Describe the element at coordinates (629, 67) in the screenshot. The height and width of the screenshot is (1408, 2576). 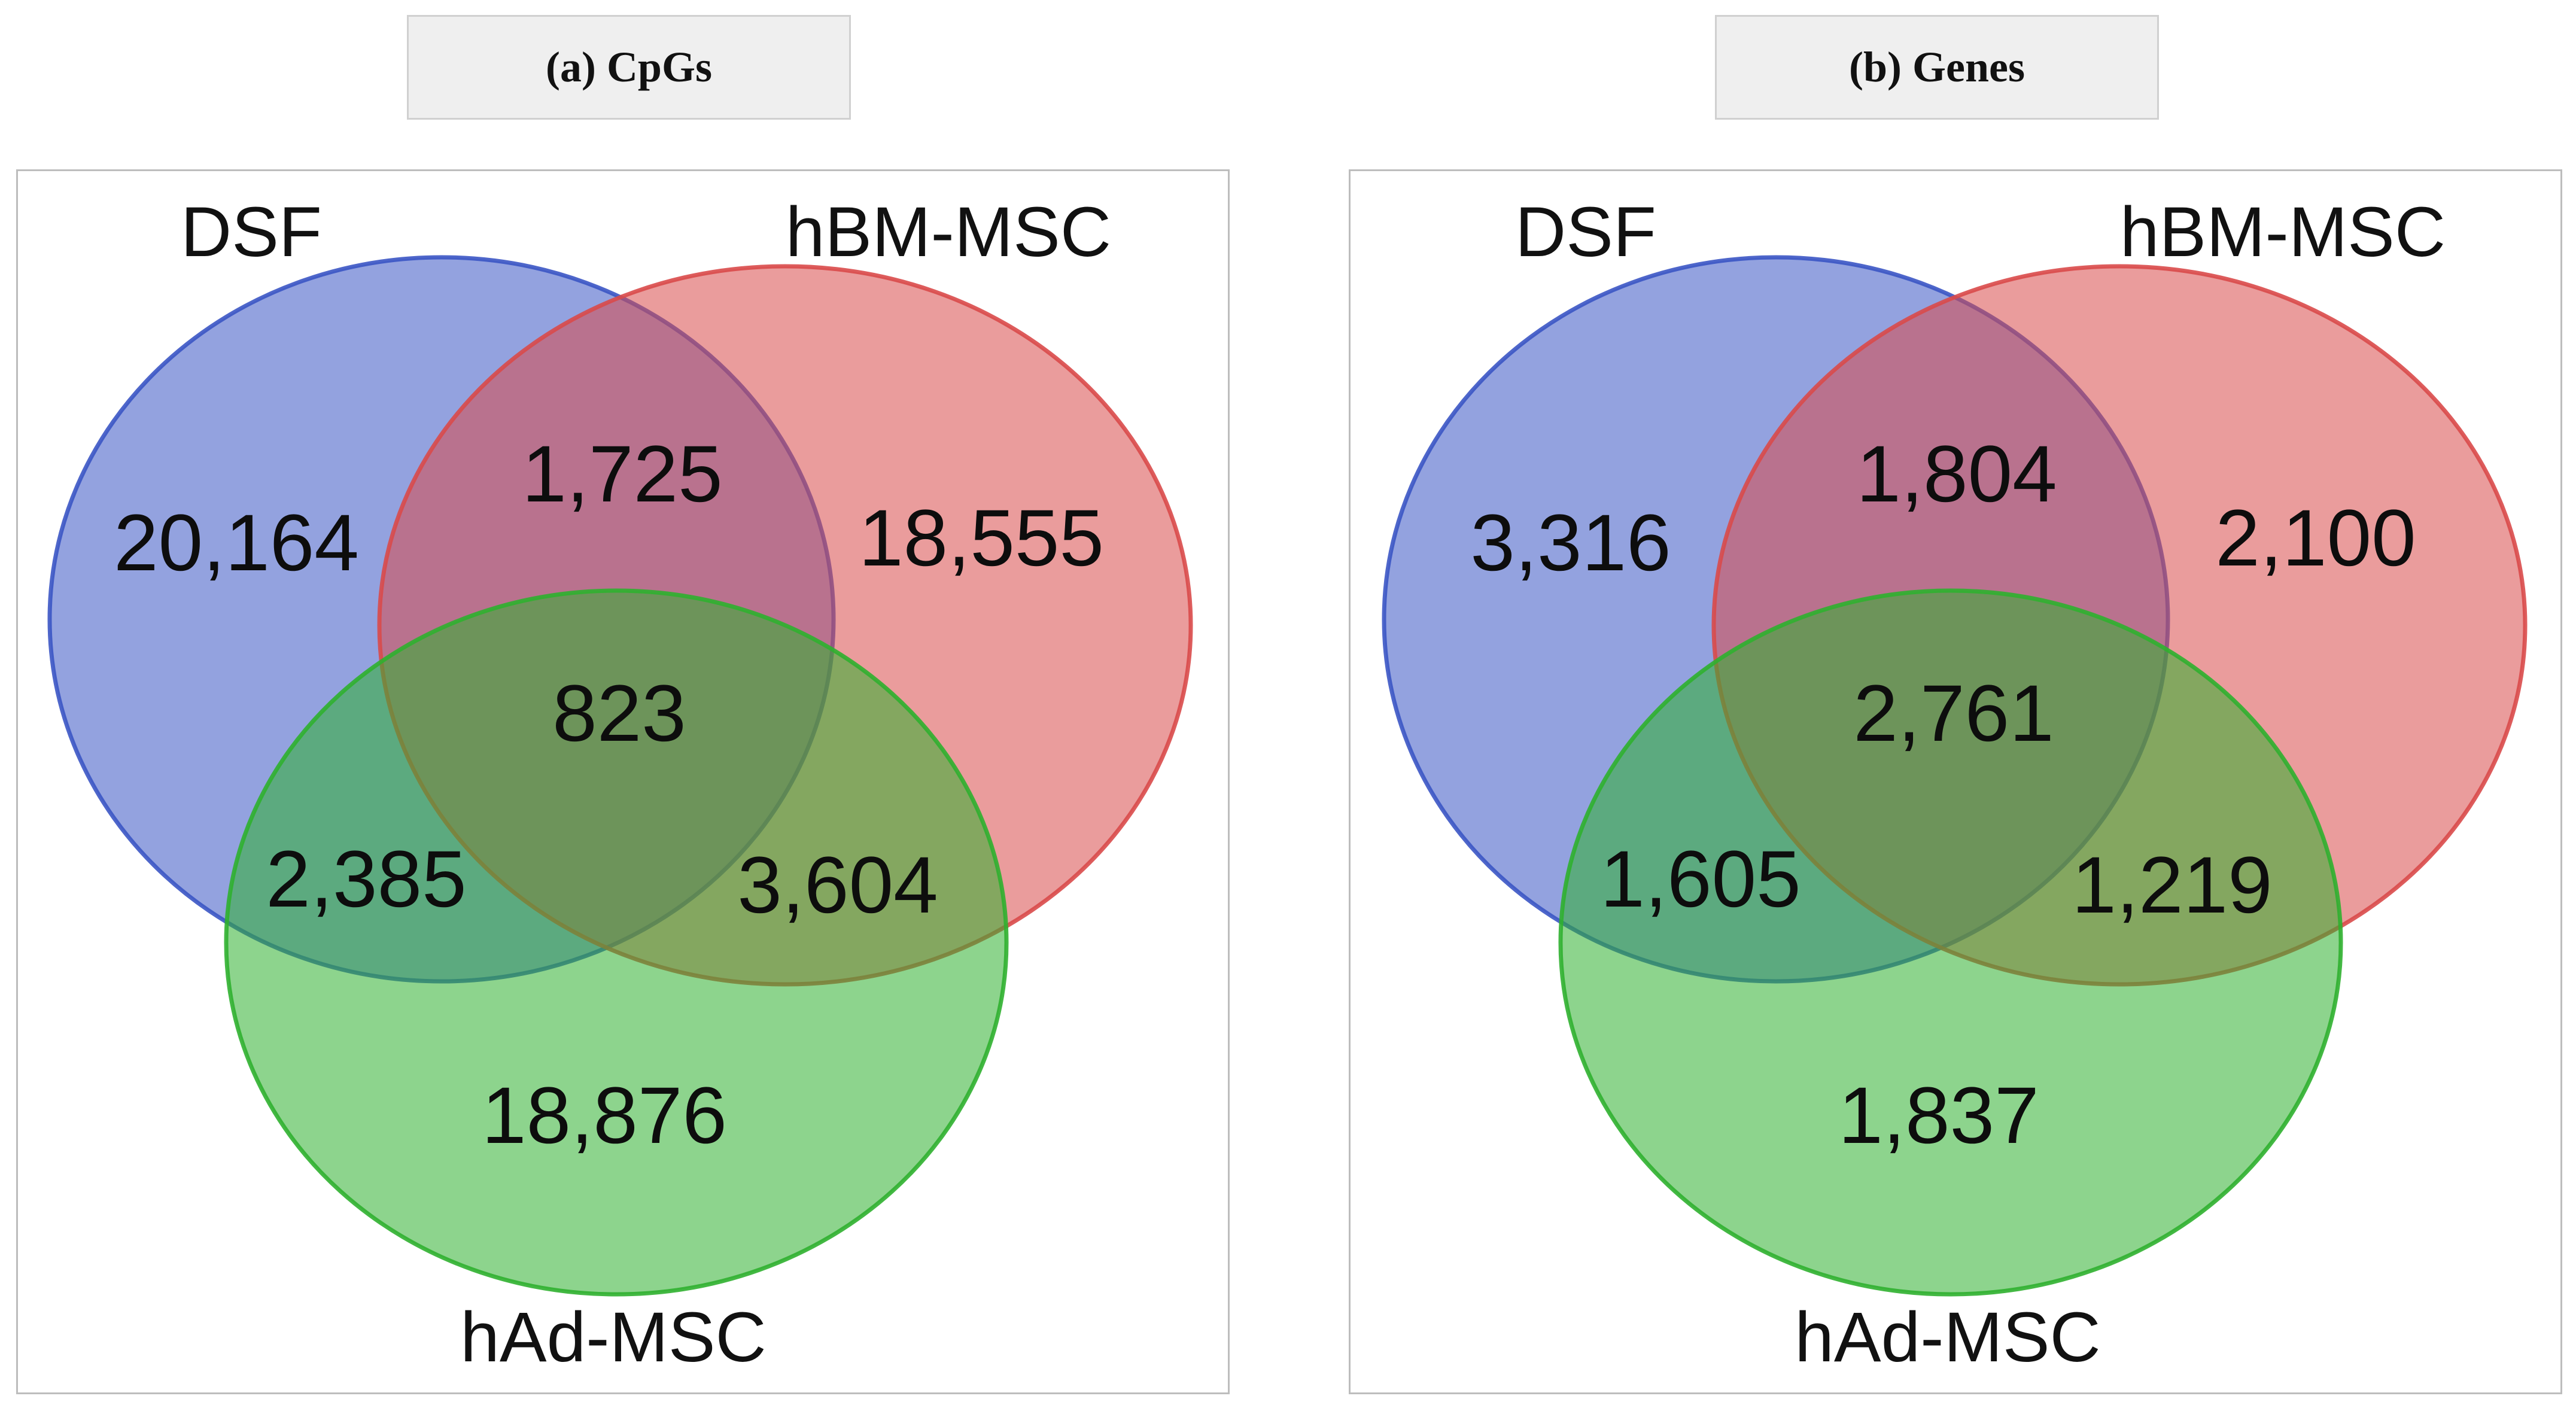
I see `panel-a-title: (a) CpGs` at that location.